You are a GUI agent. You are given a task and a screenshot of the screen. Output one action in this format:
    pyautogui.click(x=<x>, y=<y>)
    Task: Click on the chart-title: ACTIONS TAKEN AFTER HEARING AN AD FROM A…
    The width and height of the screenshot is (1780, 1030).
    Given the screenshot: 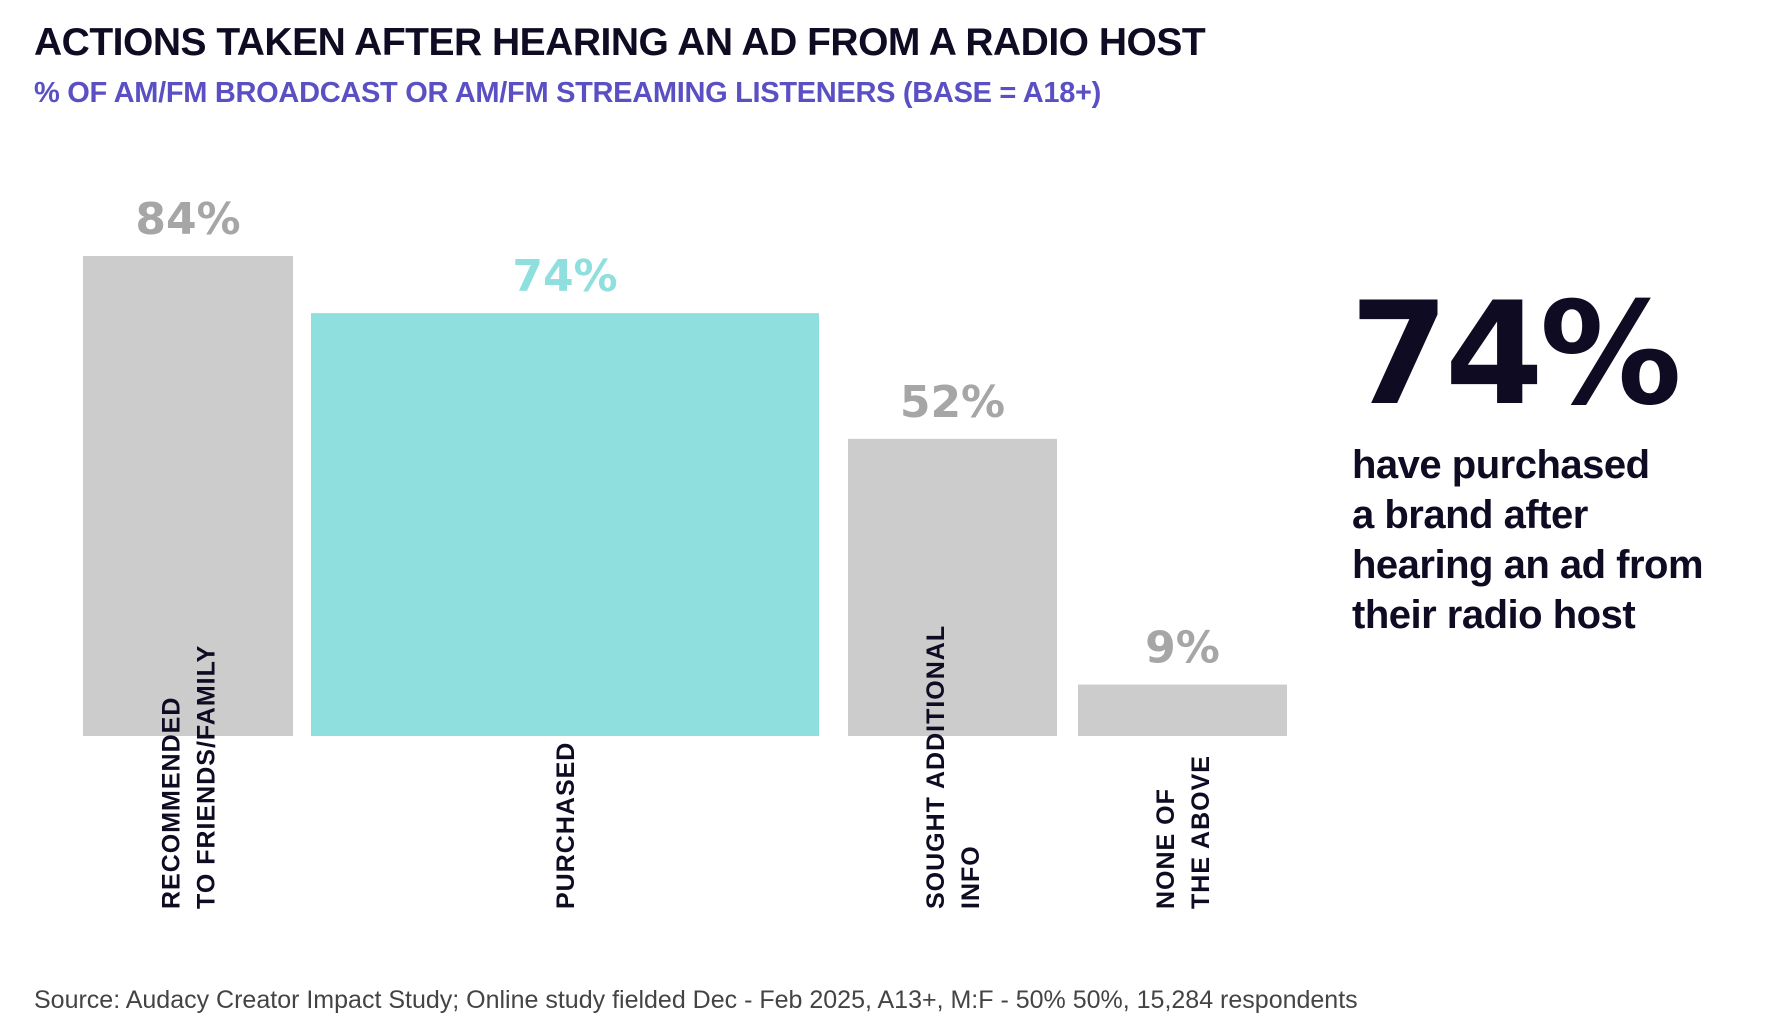 What is the action you would take?
    pyautogui.click(x=620, y=42)
    